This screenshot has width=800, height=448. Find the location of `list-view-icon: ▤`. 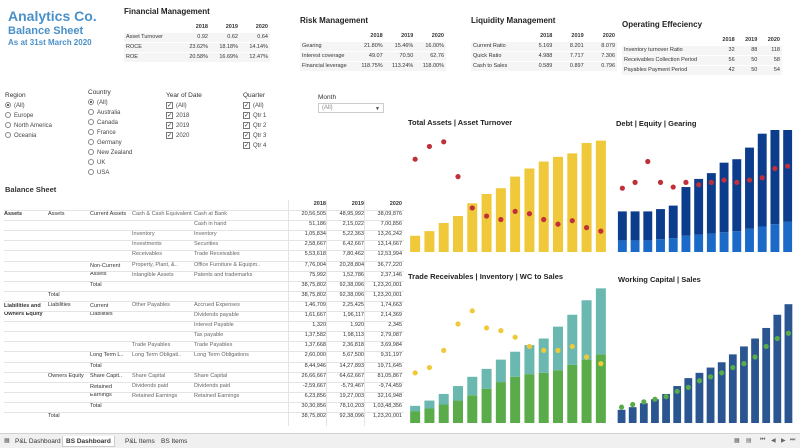

list-view-icon: ▤ is located at coordinates (749, 441).